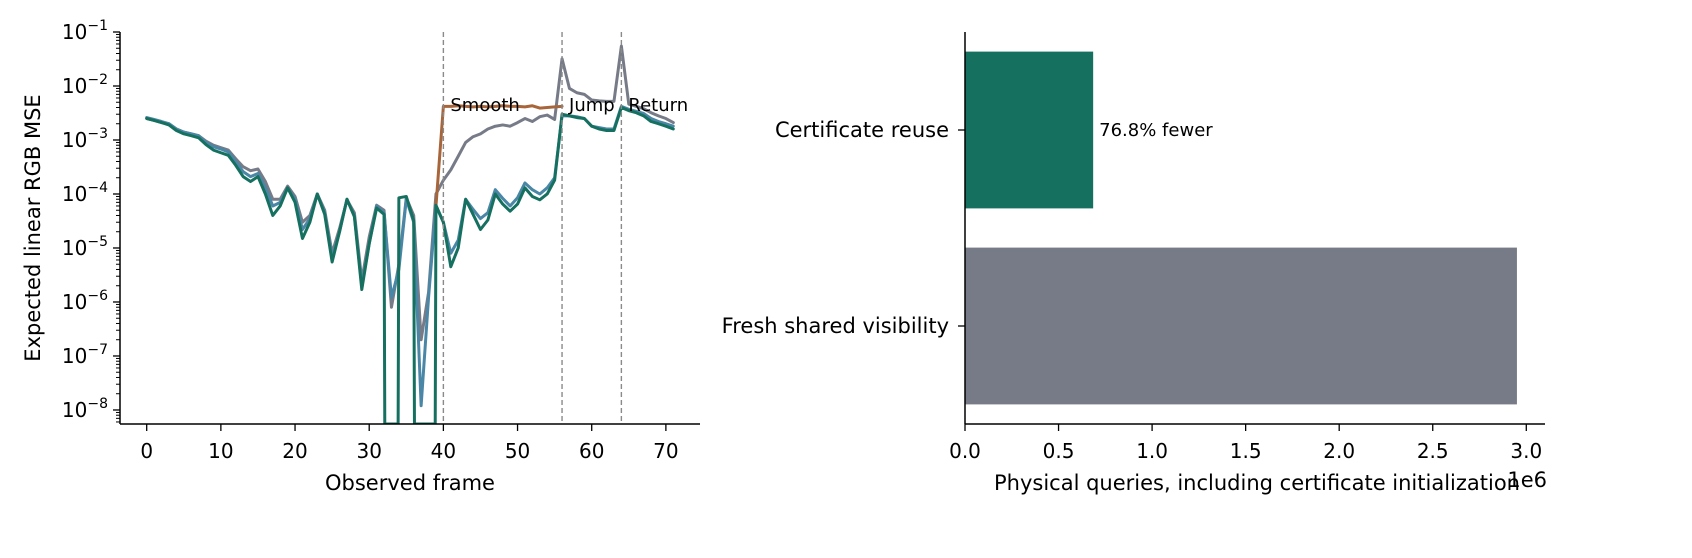  What do you see at coordinates (499, 156) in the screenshot?
I see `series-line-brown` at bounding box center [499, 156].